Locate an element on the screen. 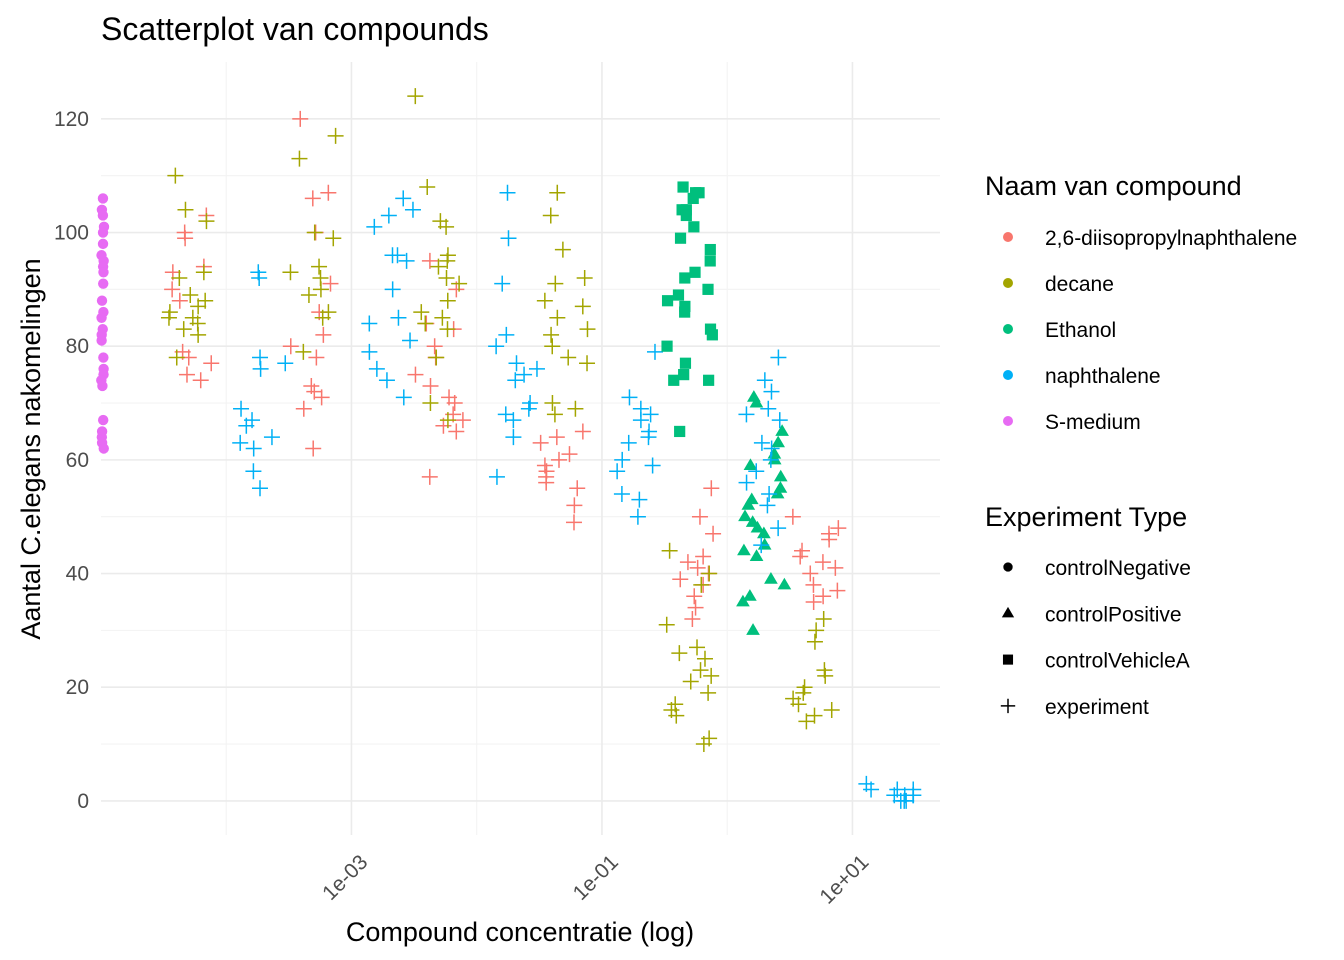 The height and width of the screenshot is (960, 1344). legend-color-label: Ethanol is located at coordinates (1080, 330).